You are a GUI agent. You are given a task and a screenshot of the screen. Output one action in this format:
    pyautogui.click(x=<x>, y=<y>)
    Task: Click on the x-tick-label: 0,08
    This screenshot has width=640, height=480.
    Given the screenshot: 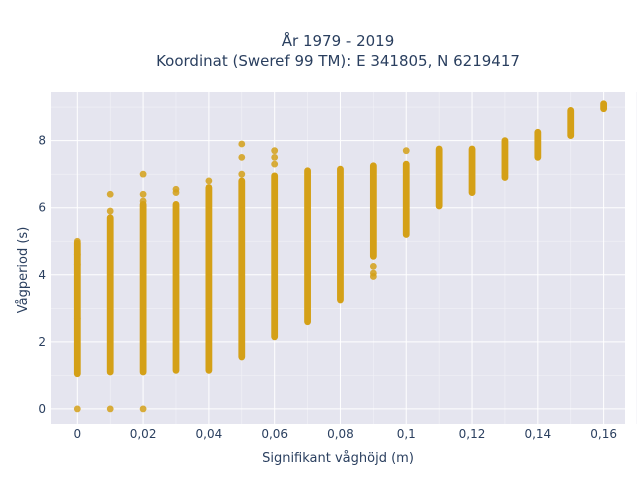 What is the action you would take?
    pyautogui.click(x=340, y=434)
    